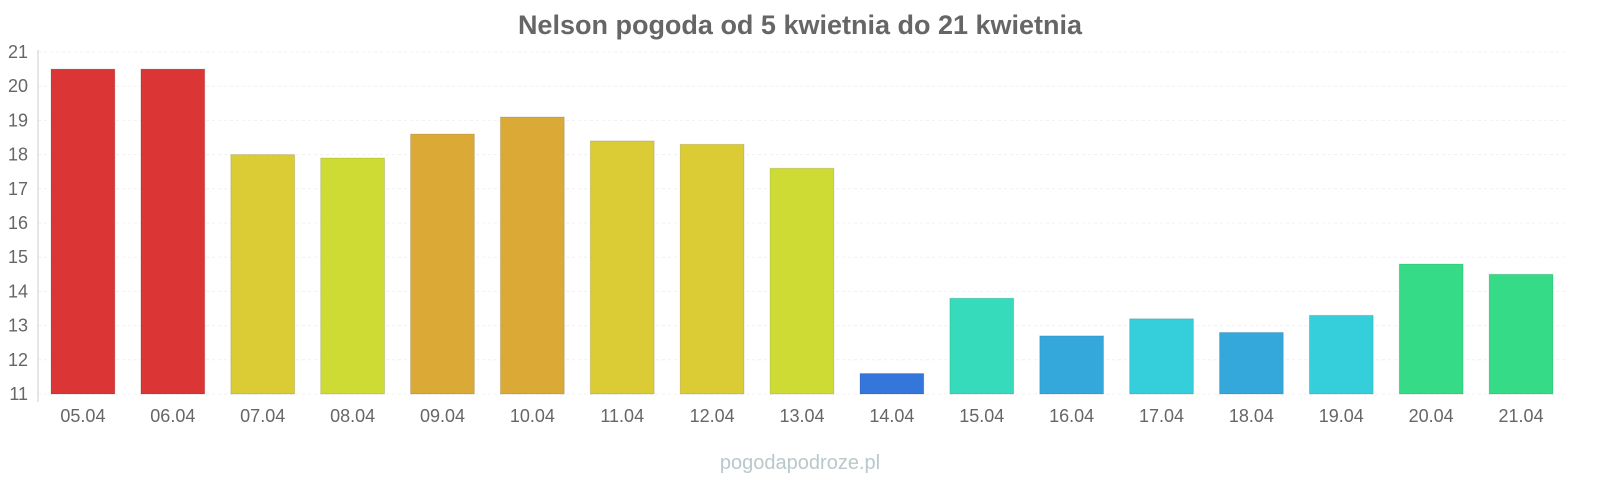 The image size is (1600, 480). Describe the element at coordinates (18, 223) in the screenshot. I see `y-tick-label: 16` at that location.